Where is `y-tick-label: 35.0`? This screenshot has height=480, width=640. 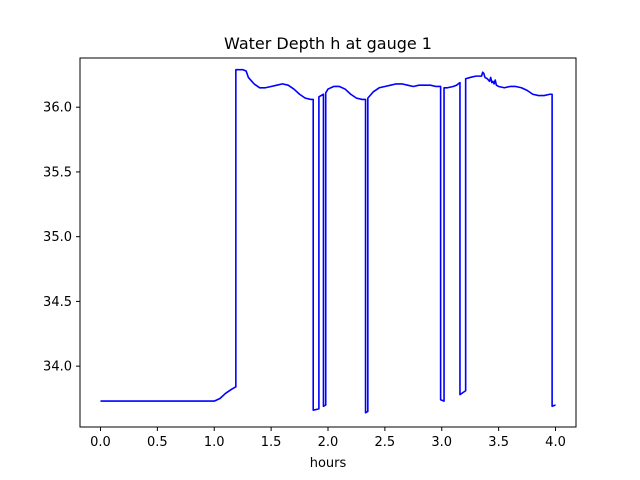
y-tick-label: 35.0 is located at coordinates (57, 237).